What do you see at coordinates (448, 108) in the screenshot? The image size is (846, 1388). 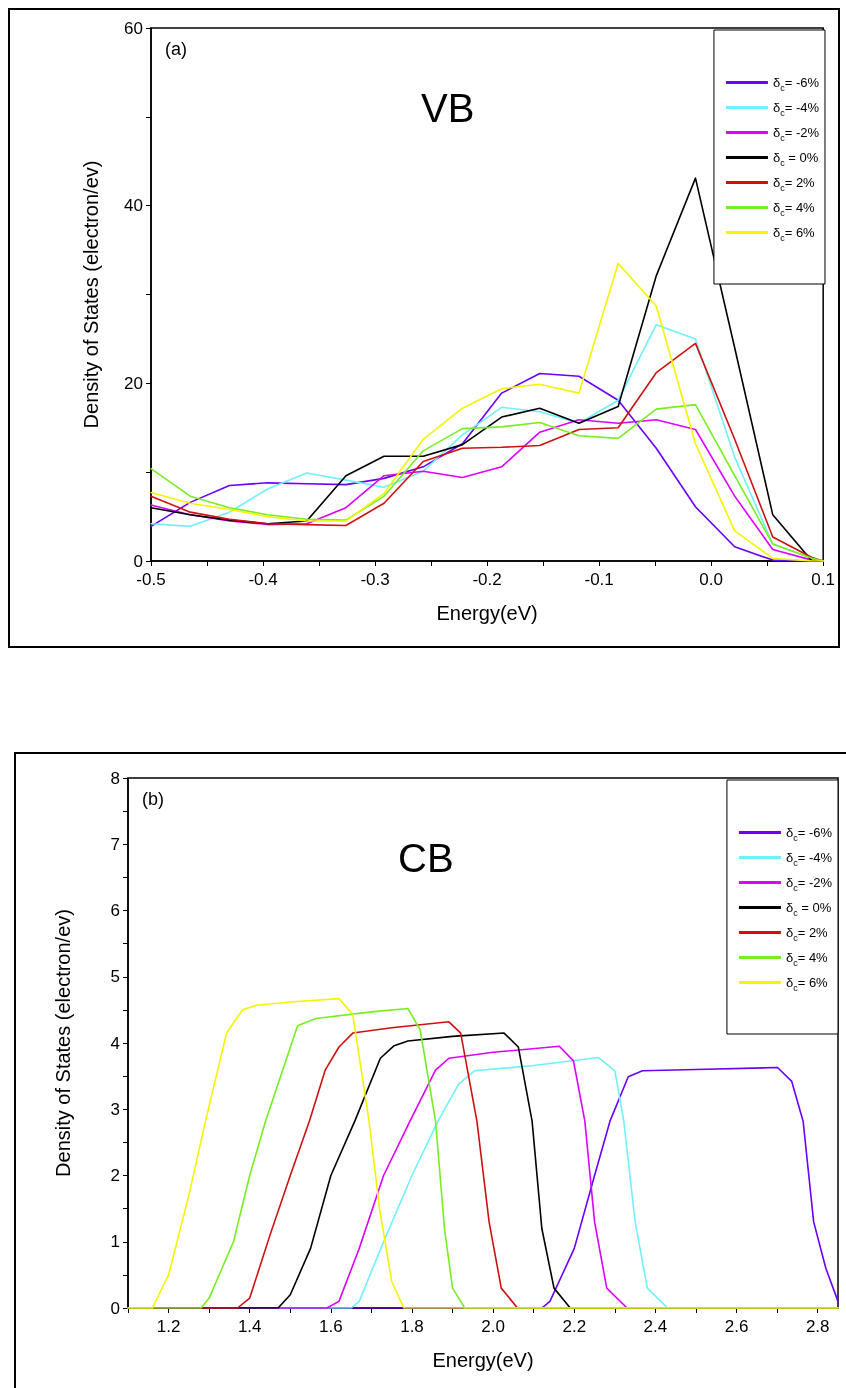 I see `annotation: VB` at bounding box center [448, 108].